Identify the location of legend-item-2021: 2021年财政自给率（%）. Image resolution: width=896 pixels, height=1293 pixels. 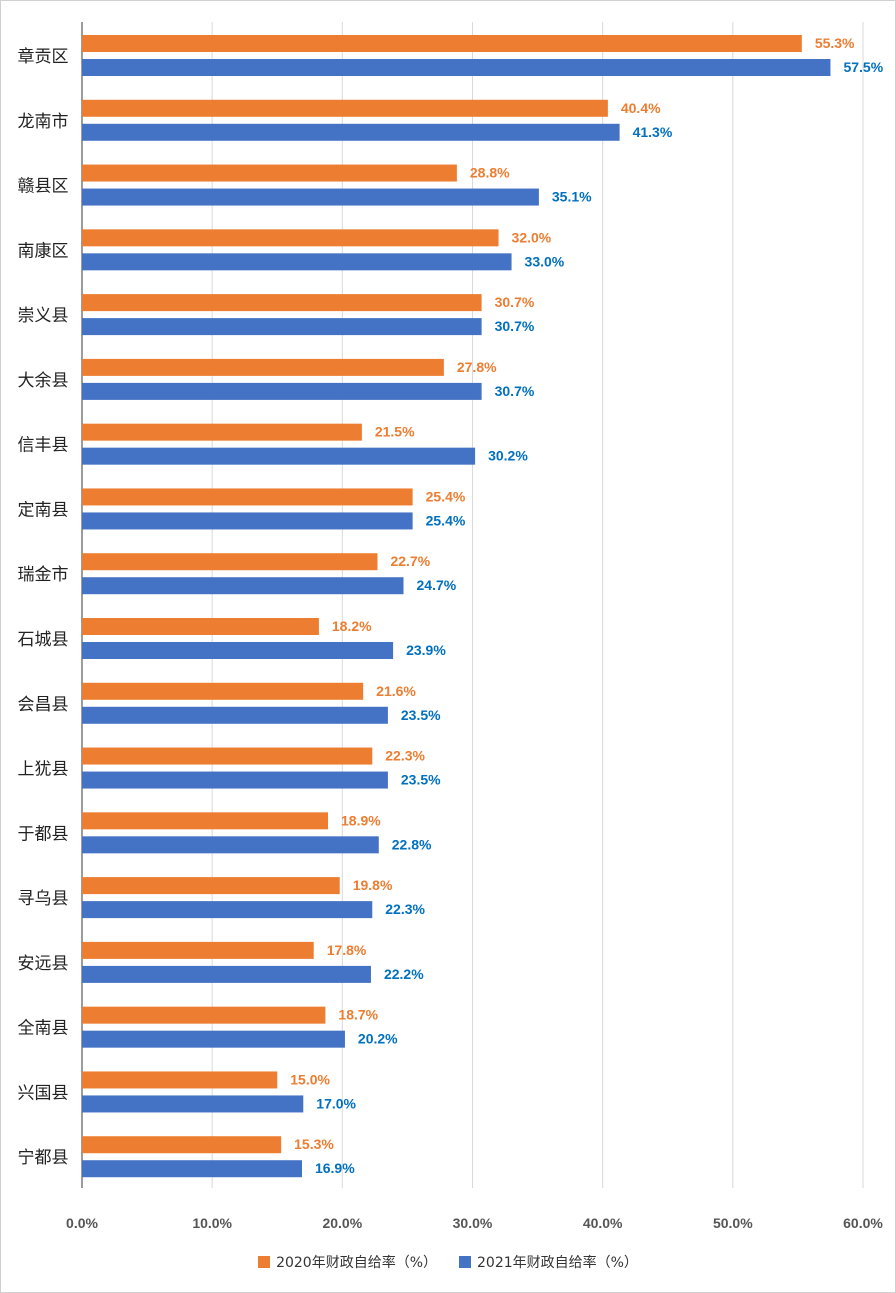
(548, 1262).